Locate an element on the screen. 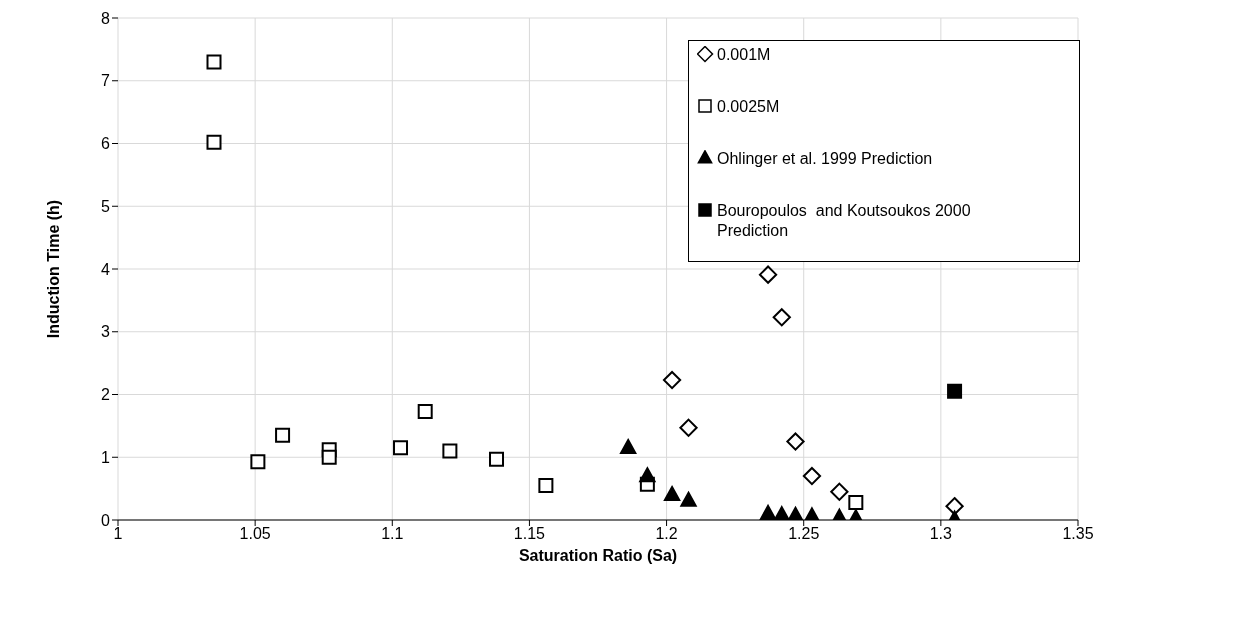  x-tick-label: 1.2 is located at coordinates (666, 534).